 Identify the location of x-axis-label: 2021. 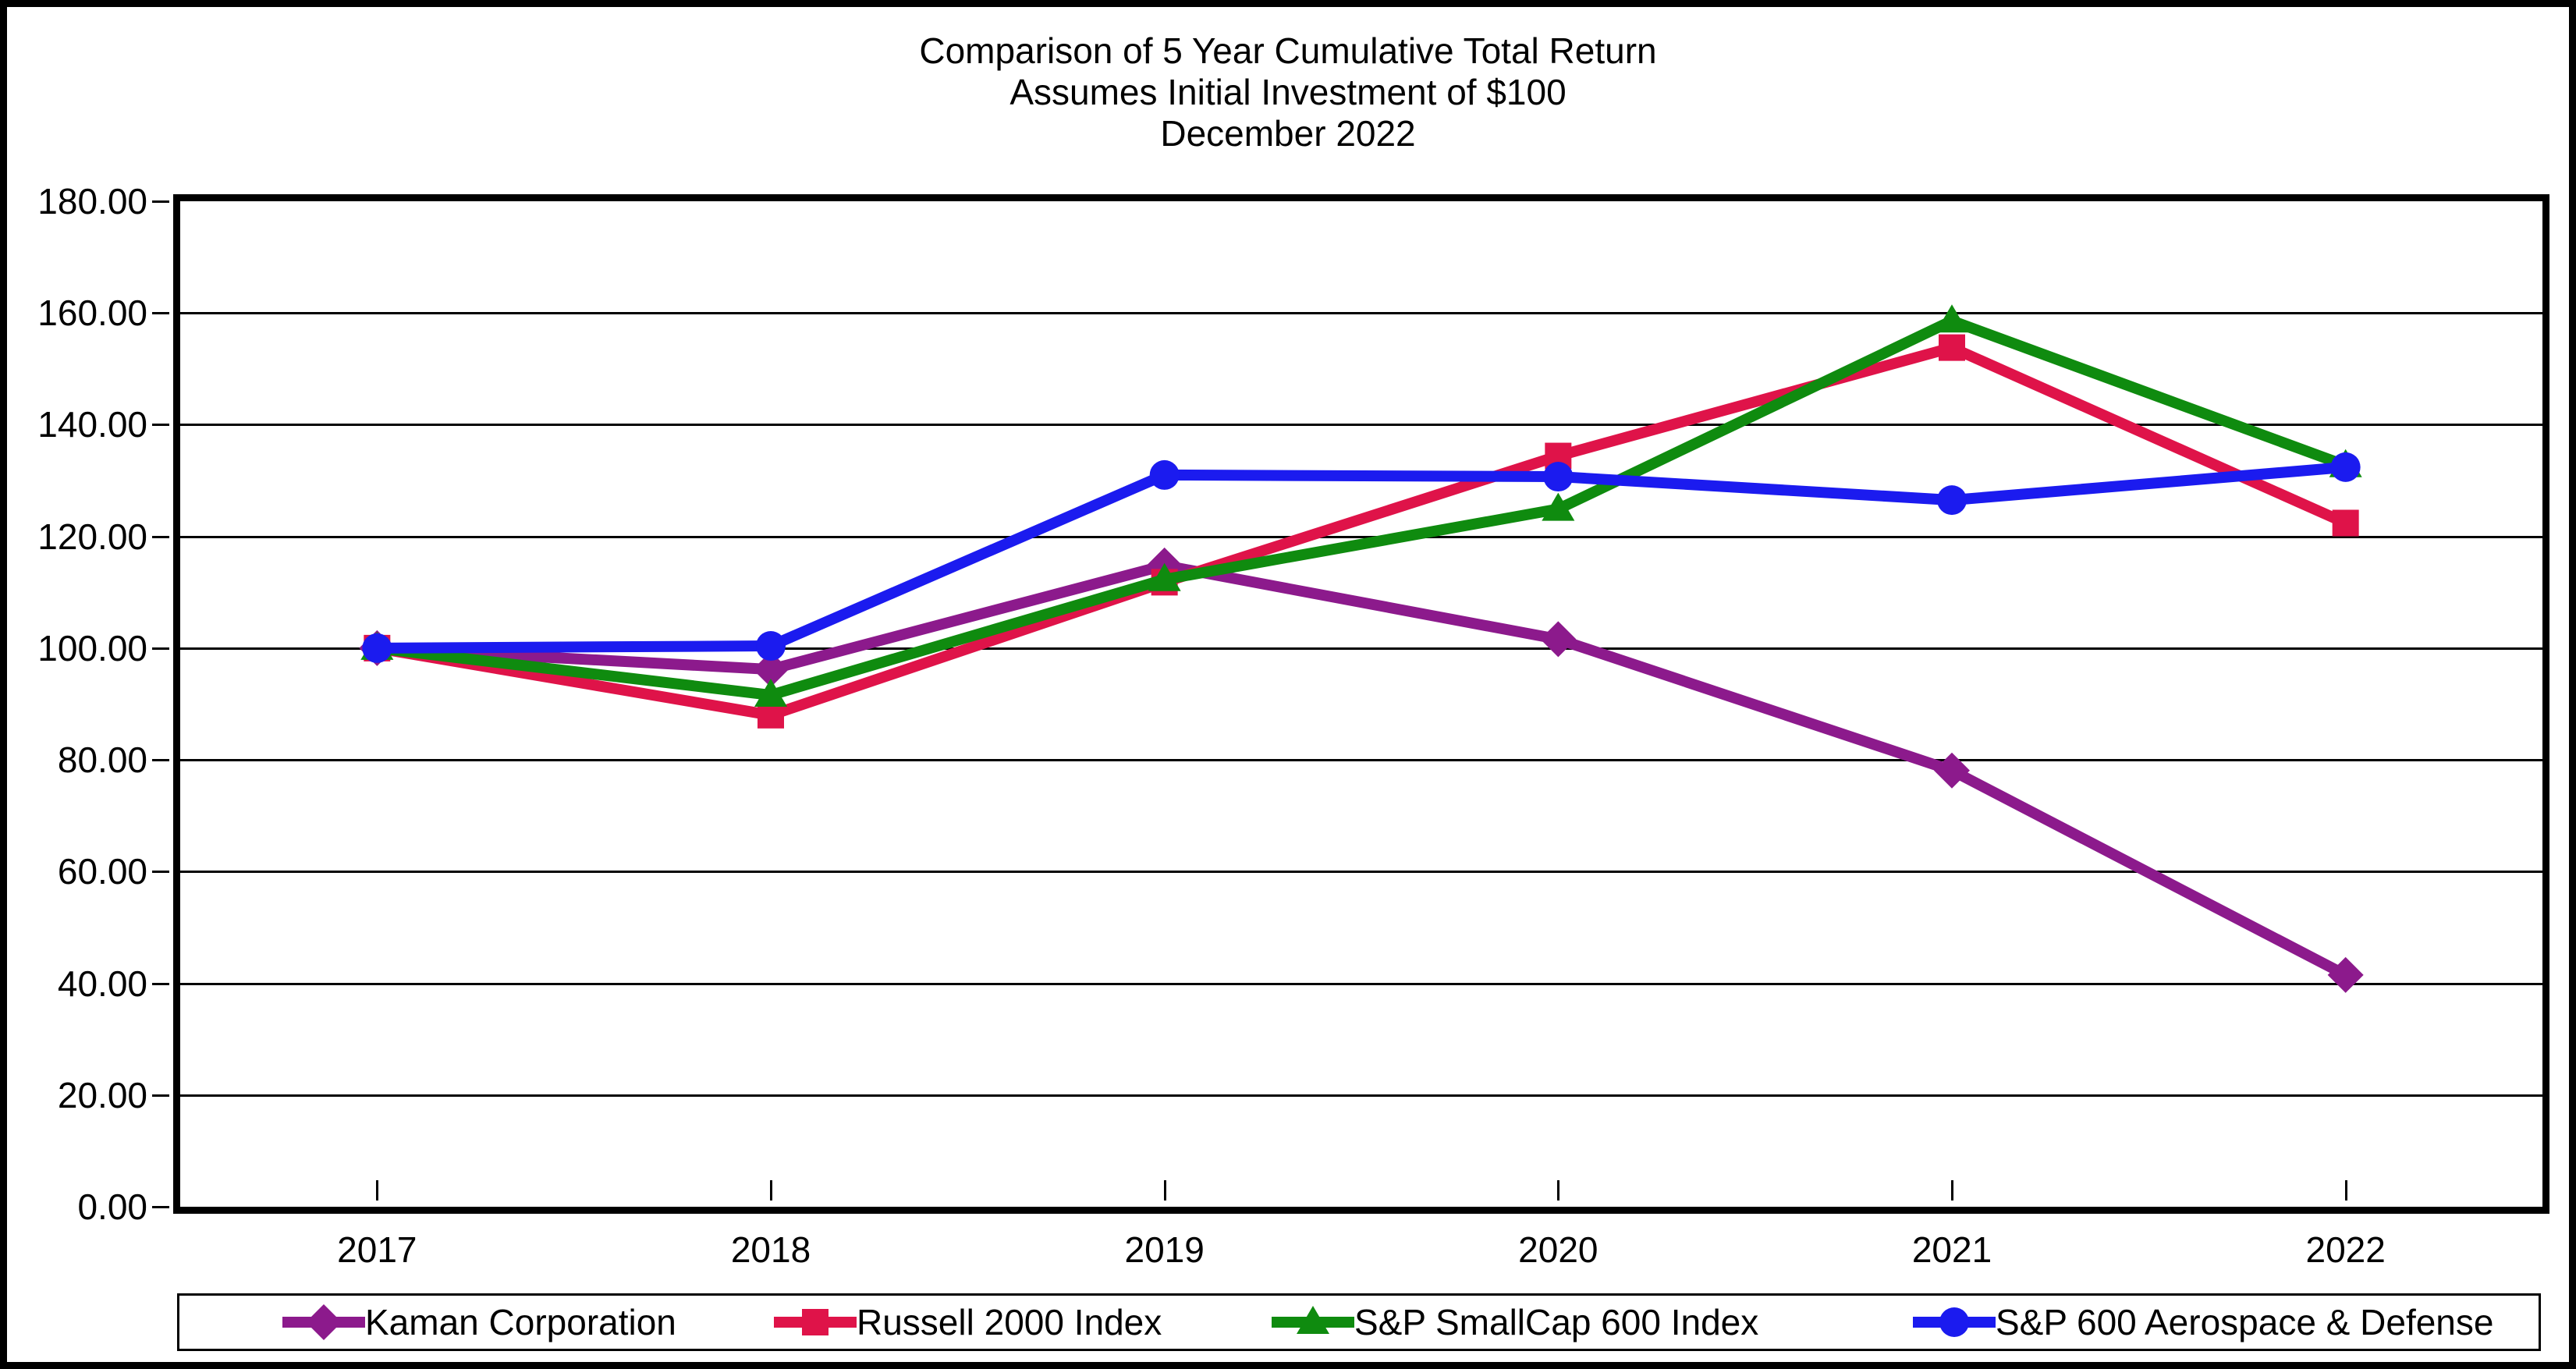
(1951, 1249).